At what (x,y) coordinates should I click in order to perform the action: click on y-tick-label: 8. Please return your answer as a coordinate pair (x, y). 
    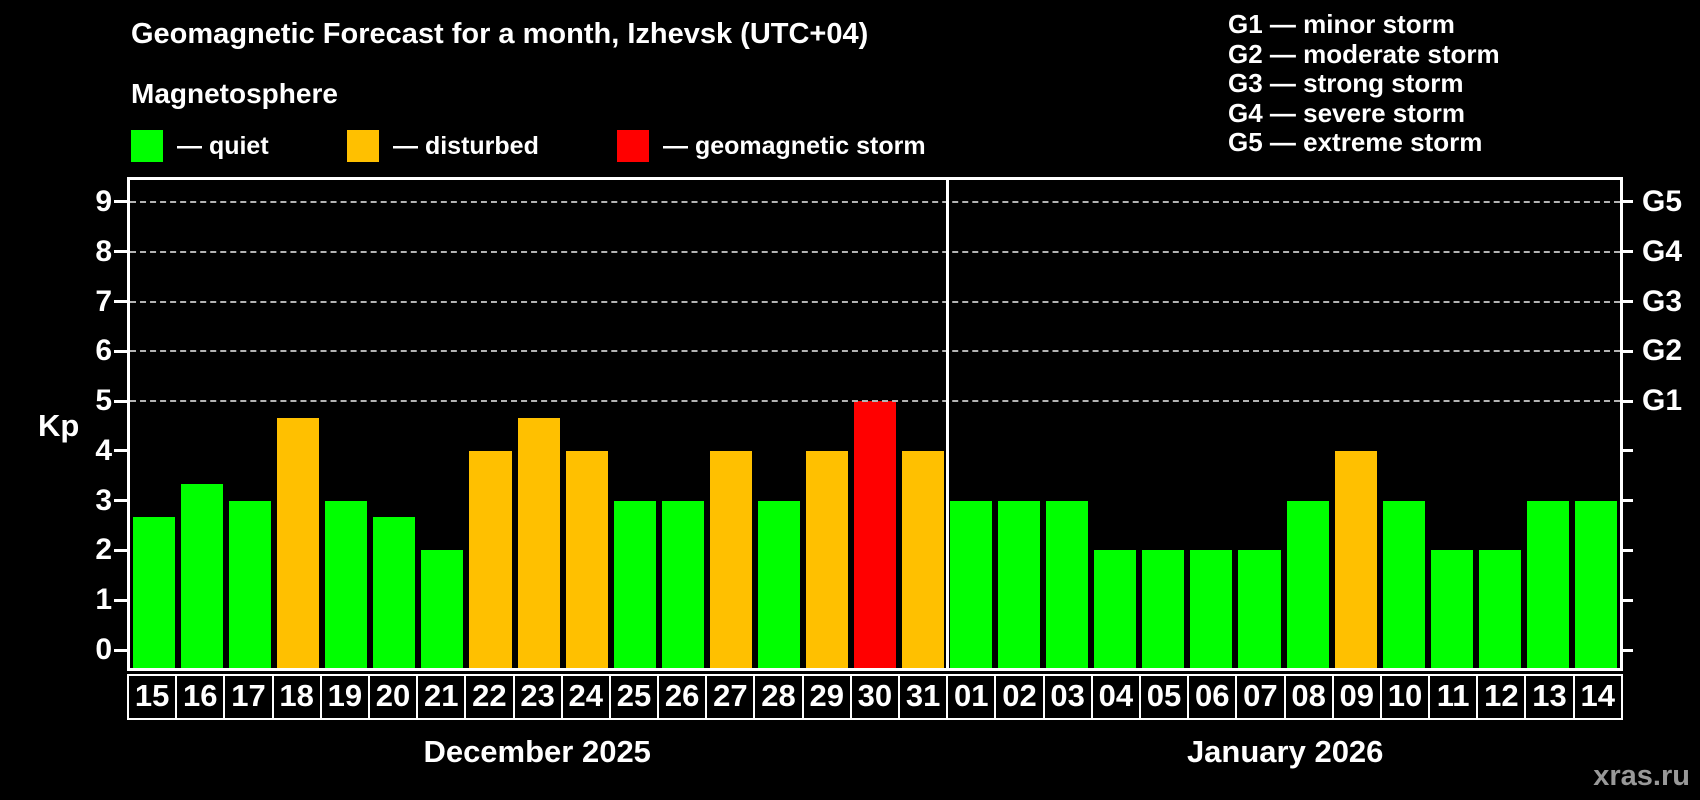
    Looking at the image, I should click on (103, 251).